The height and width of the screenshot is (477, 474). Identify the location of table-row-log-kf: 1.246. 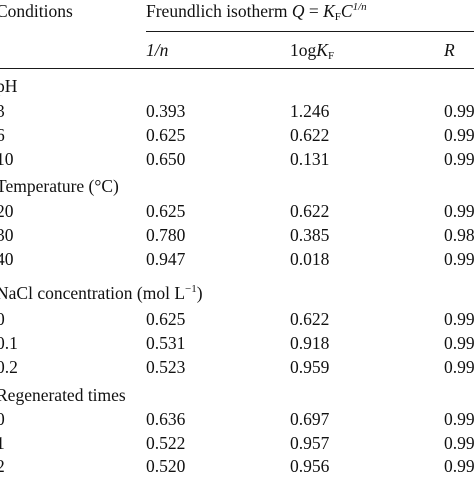
(310, 111).